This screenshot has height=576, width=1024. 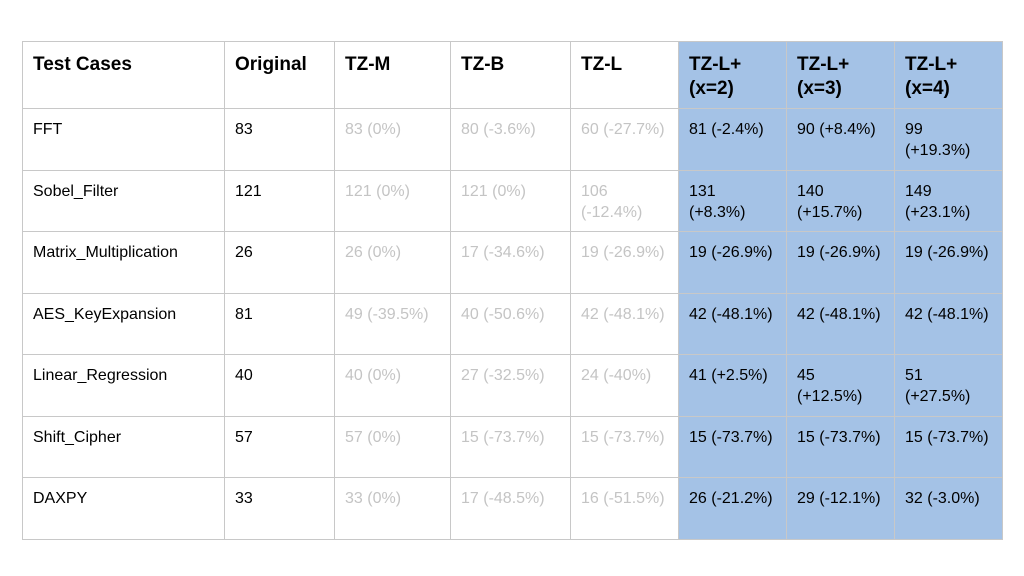 What do you see at coordinates (279, 446) in the screenshot?
I see `cell-original: 57` at bounding box center [279, 446].